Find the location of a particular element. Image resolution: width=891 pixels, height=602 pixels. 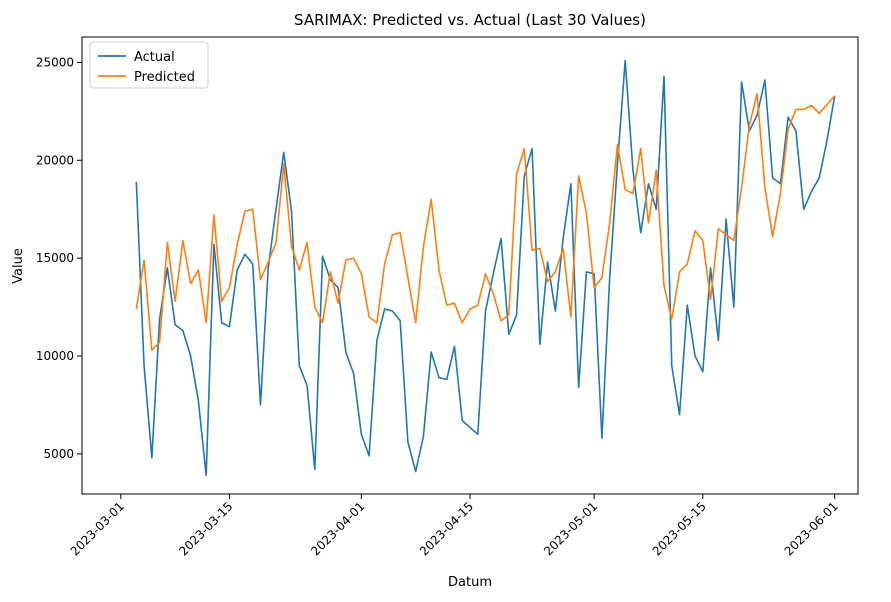

legend-label-actual: Actual is located at coordinates (154, 57).